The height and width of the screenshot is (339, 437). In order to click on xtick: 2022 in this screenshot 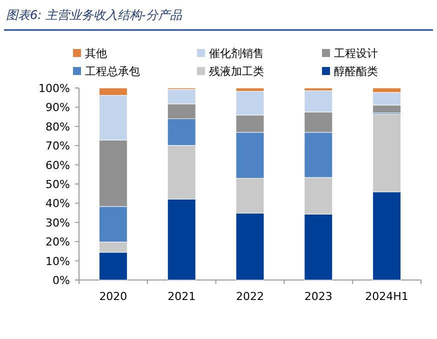, I will do `click(250, 296)`.